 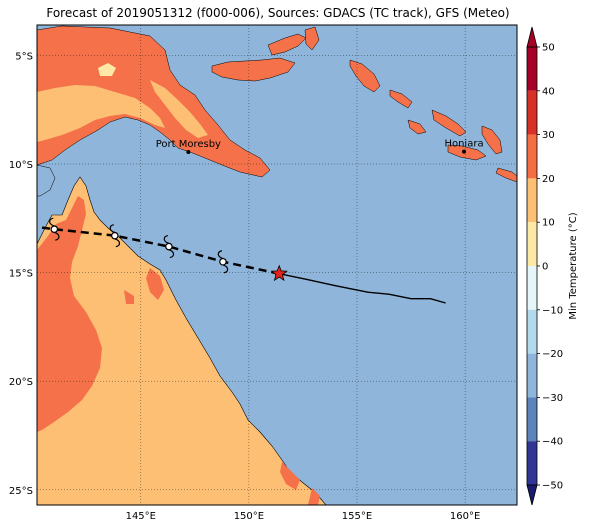 What do you see at coordinates (545, 267) in the screenshot?
I see `colorbar-tick-label: 0` at bounding box center [545, 267].